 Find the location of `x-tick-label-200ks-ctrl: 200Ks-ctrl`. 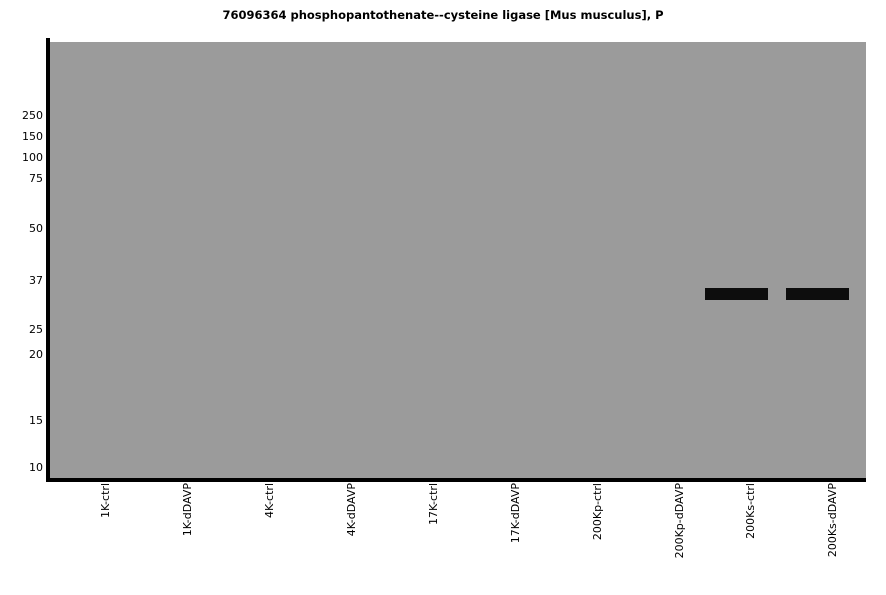

x-tick-label-200ks-ctrl: 200Ks-ctrl is located at coordinates (750, 511).